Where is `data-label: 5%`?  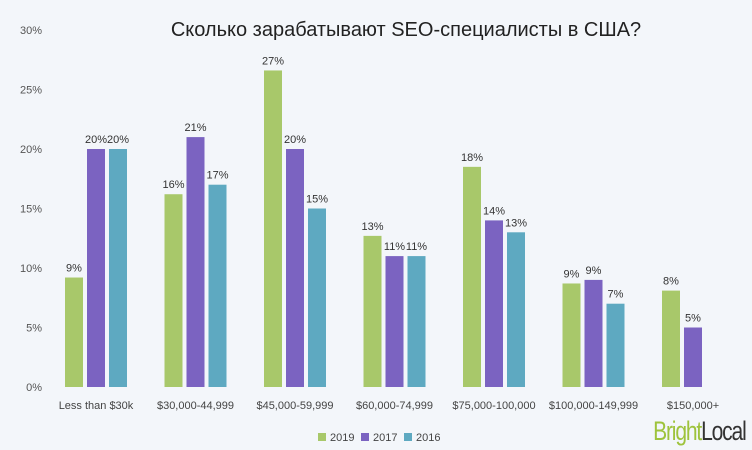 data-label: 5% is located at coordinates (693, 319).